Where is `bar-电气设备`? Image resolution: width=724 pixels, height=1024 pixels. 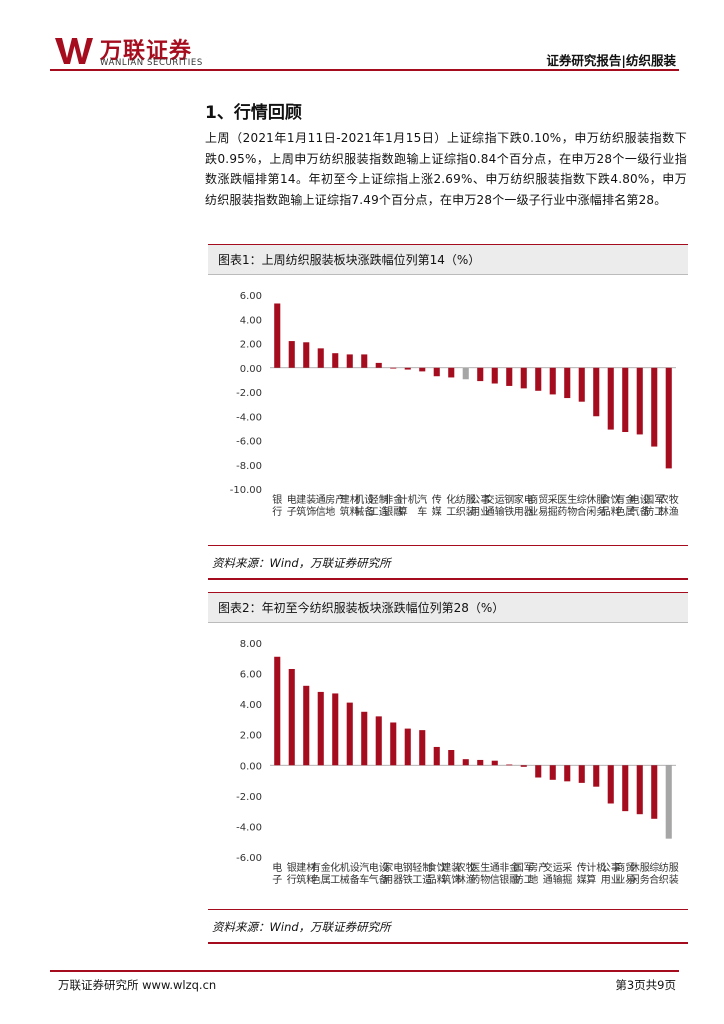 bar-电气设备 is located at coordinates (378, 741).